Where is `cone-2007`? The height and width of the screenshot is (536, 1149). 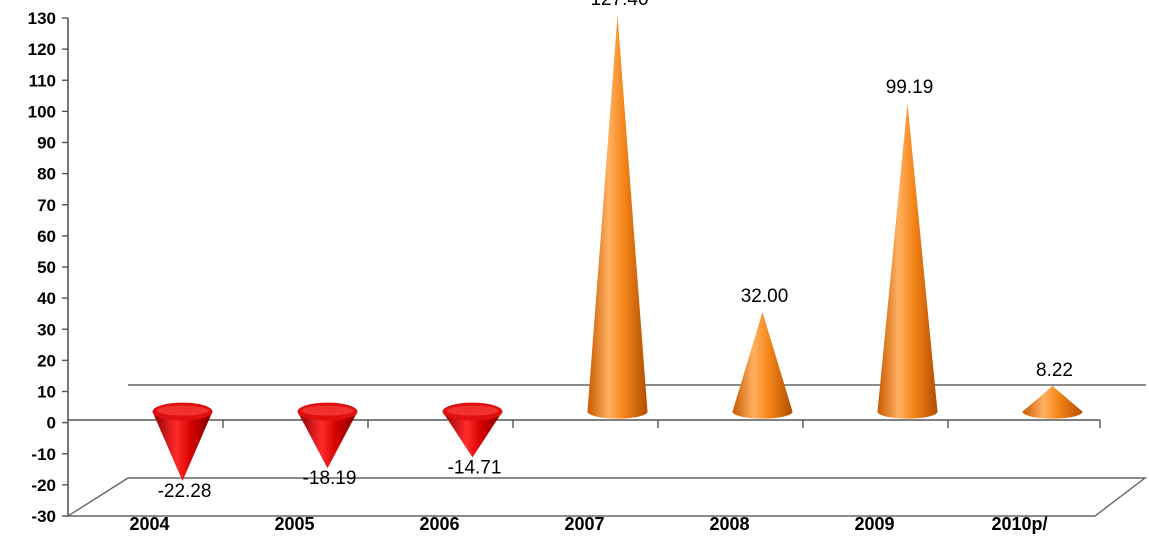 cone-2007 is located at coordinates (617, 217).